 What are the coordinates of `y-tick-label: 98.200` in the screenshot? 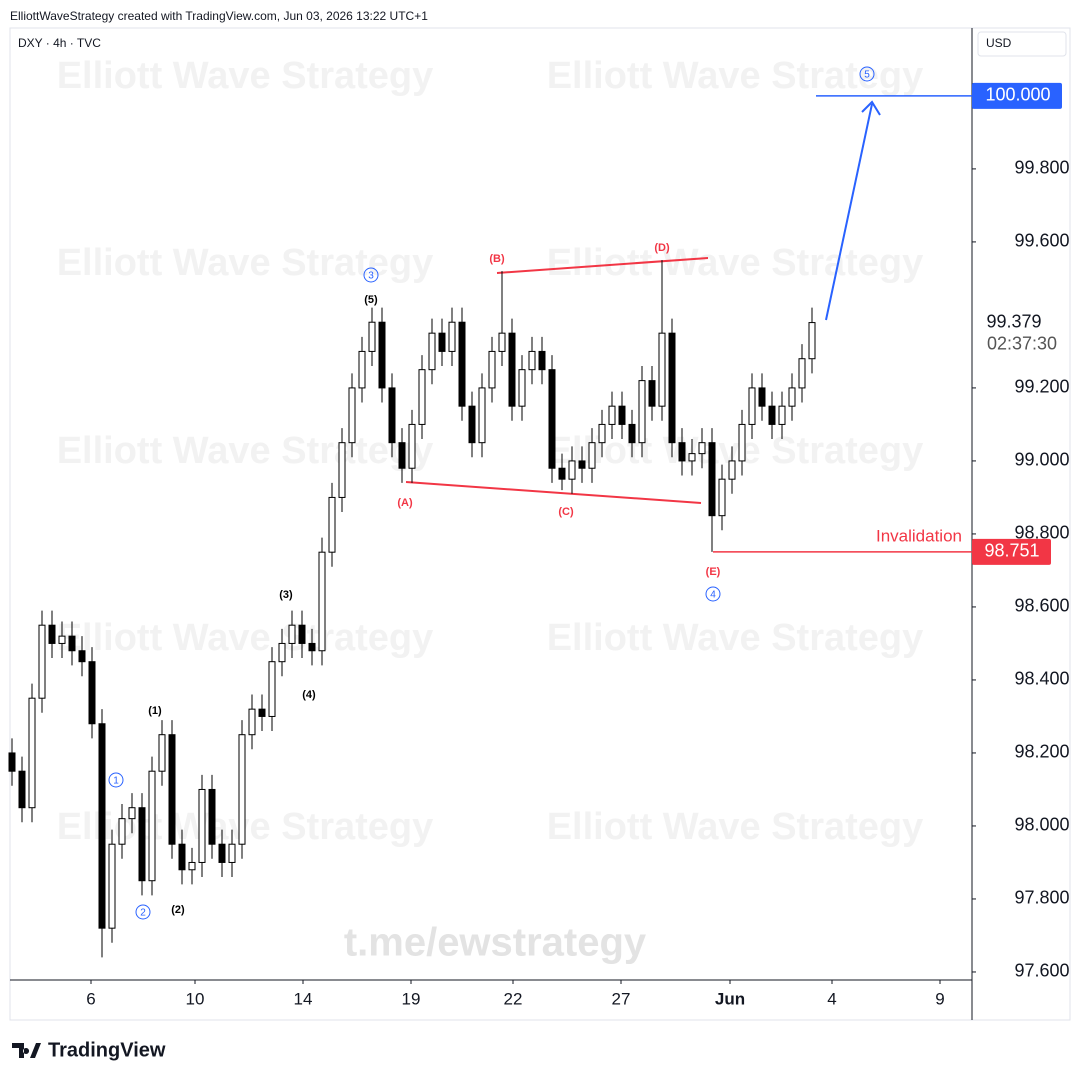 It's located at (1041, 752).